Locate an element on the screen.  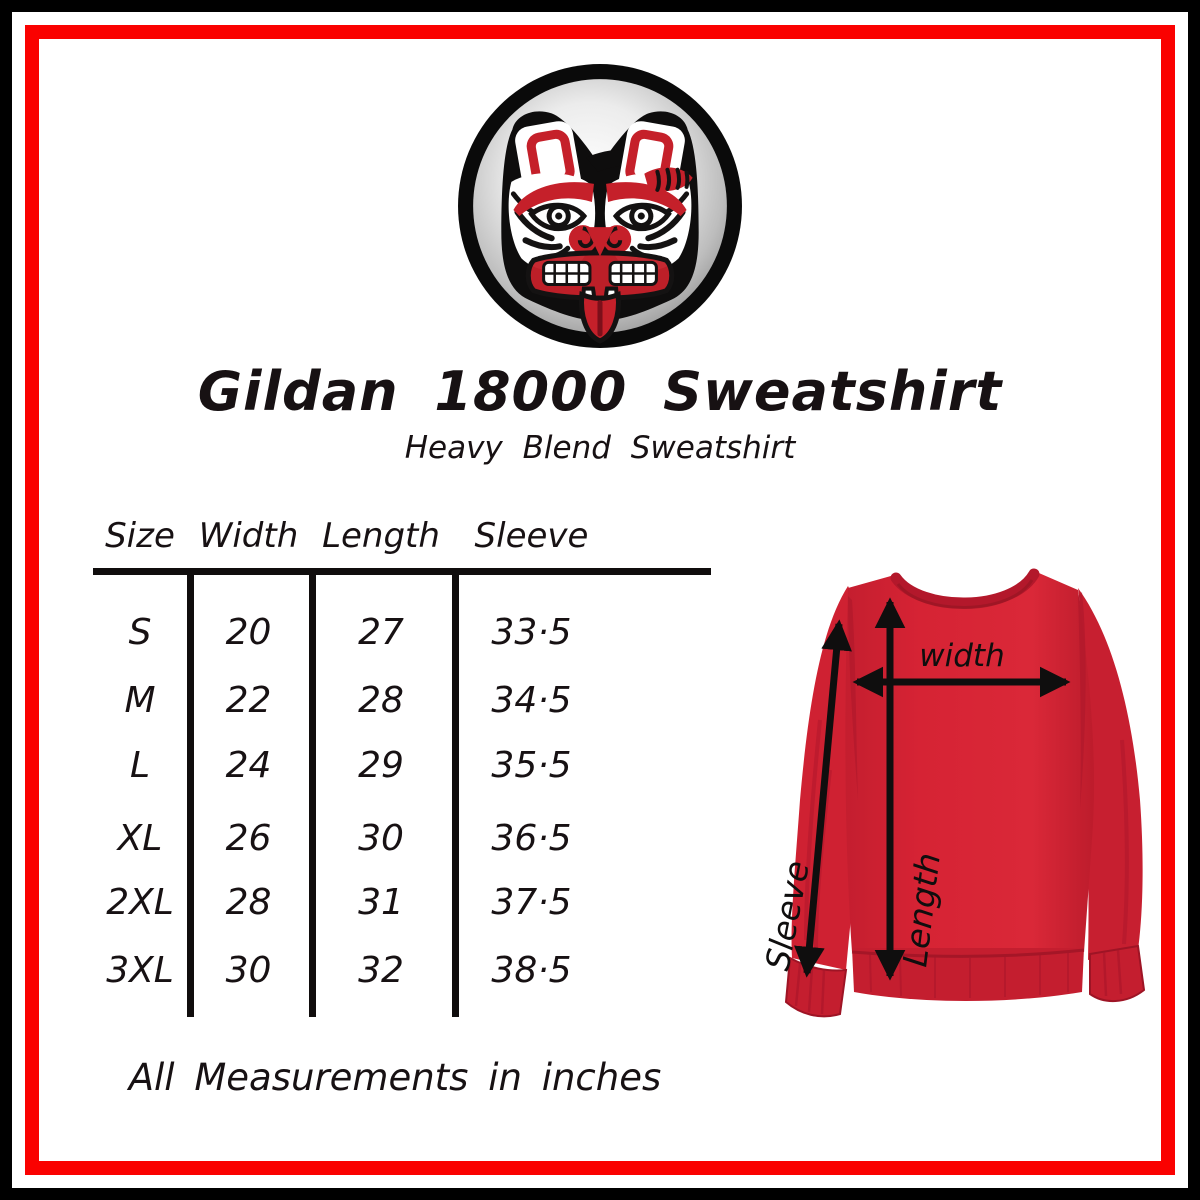
length-cell: 31 is located at coordinates (381, 902).